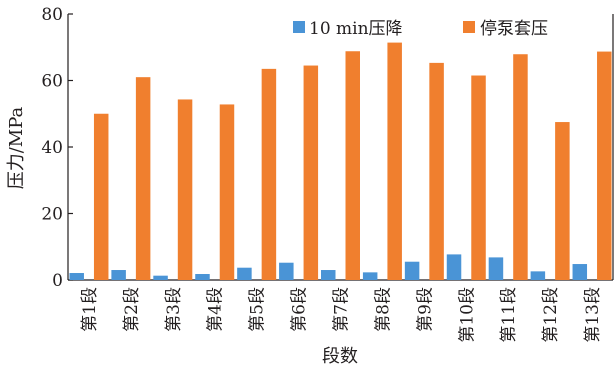 The width and height of the screenshot is (615, 367). Describe the element at coordinates (52, 15) in the screenshot. I see `y-tick-label: 80` at that location.